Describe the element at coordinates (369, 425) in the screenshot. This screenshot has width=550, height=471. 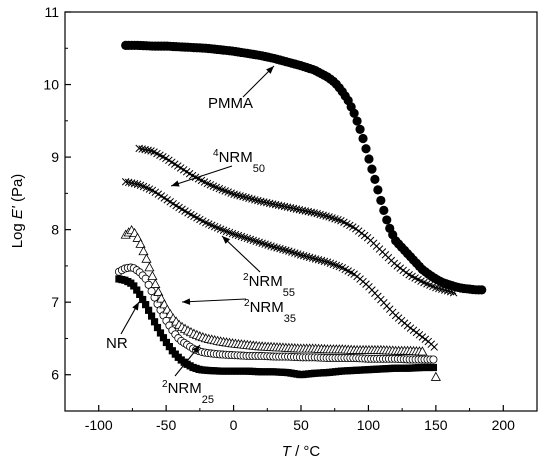
I see `x-tick-label: 100` at that location.